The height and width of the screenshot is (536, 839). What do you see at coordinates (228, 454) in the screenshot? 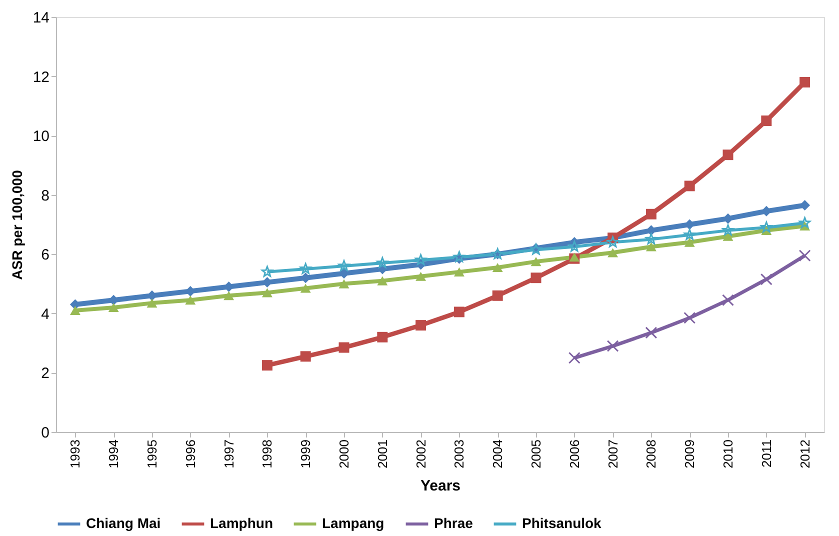
I see `x-tick-label: 1997` at bounding box center [228, 454].